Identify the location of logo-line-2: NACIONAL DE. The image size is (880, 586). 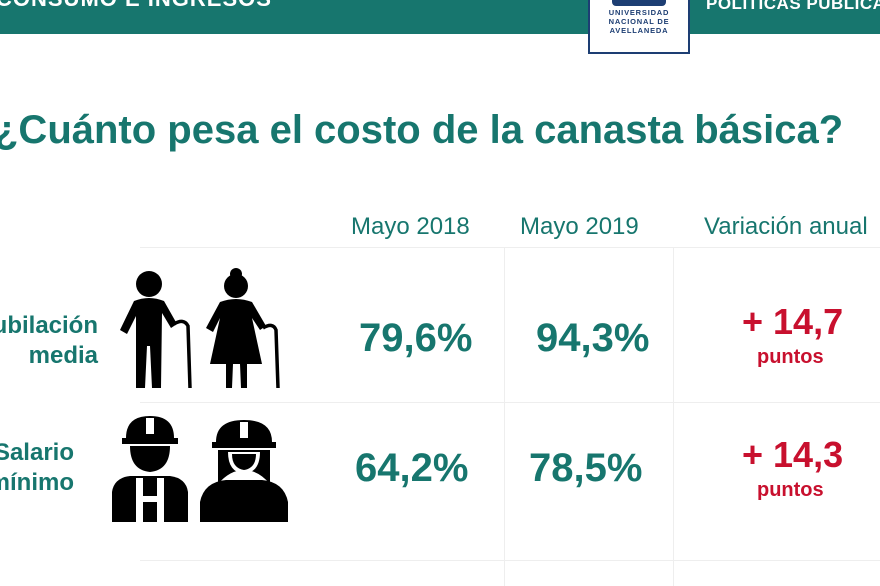
(639, 21).